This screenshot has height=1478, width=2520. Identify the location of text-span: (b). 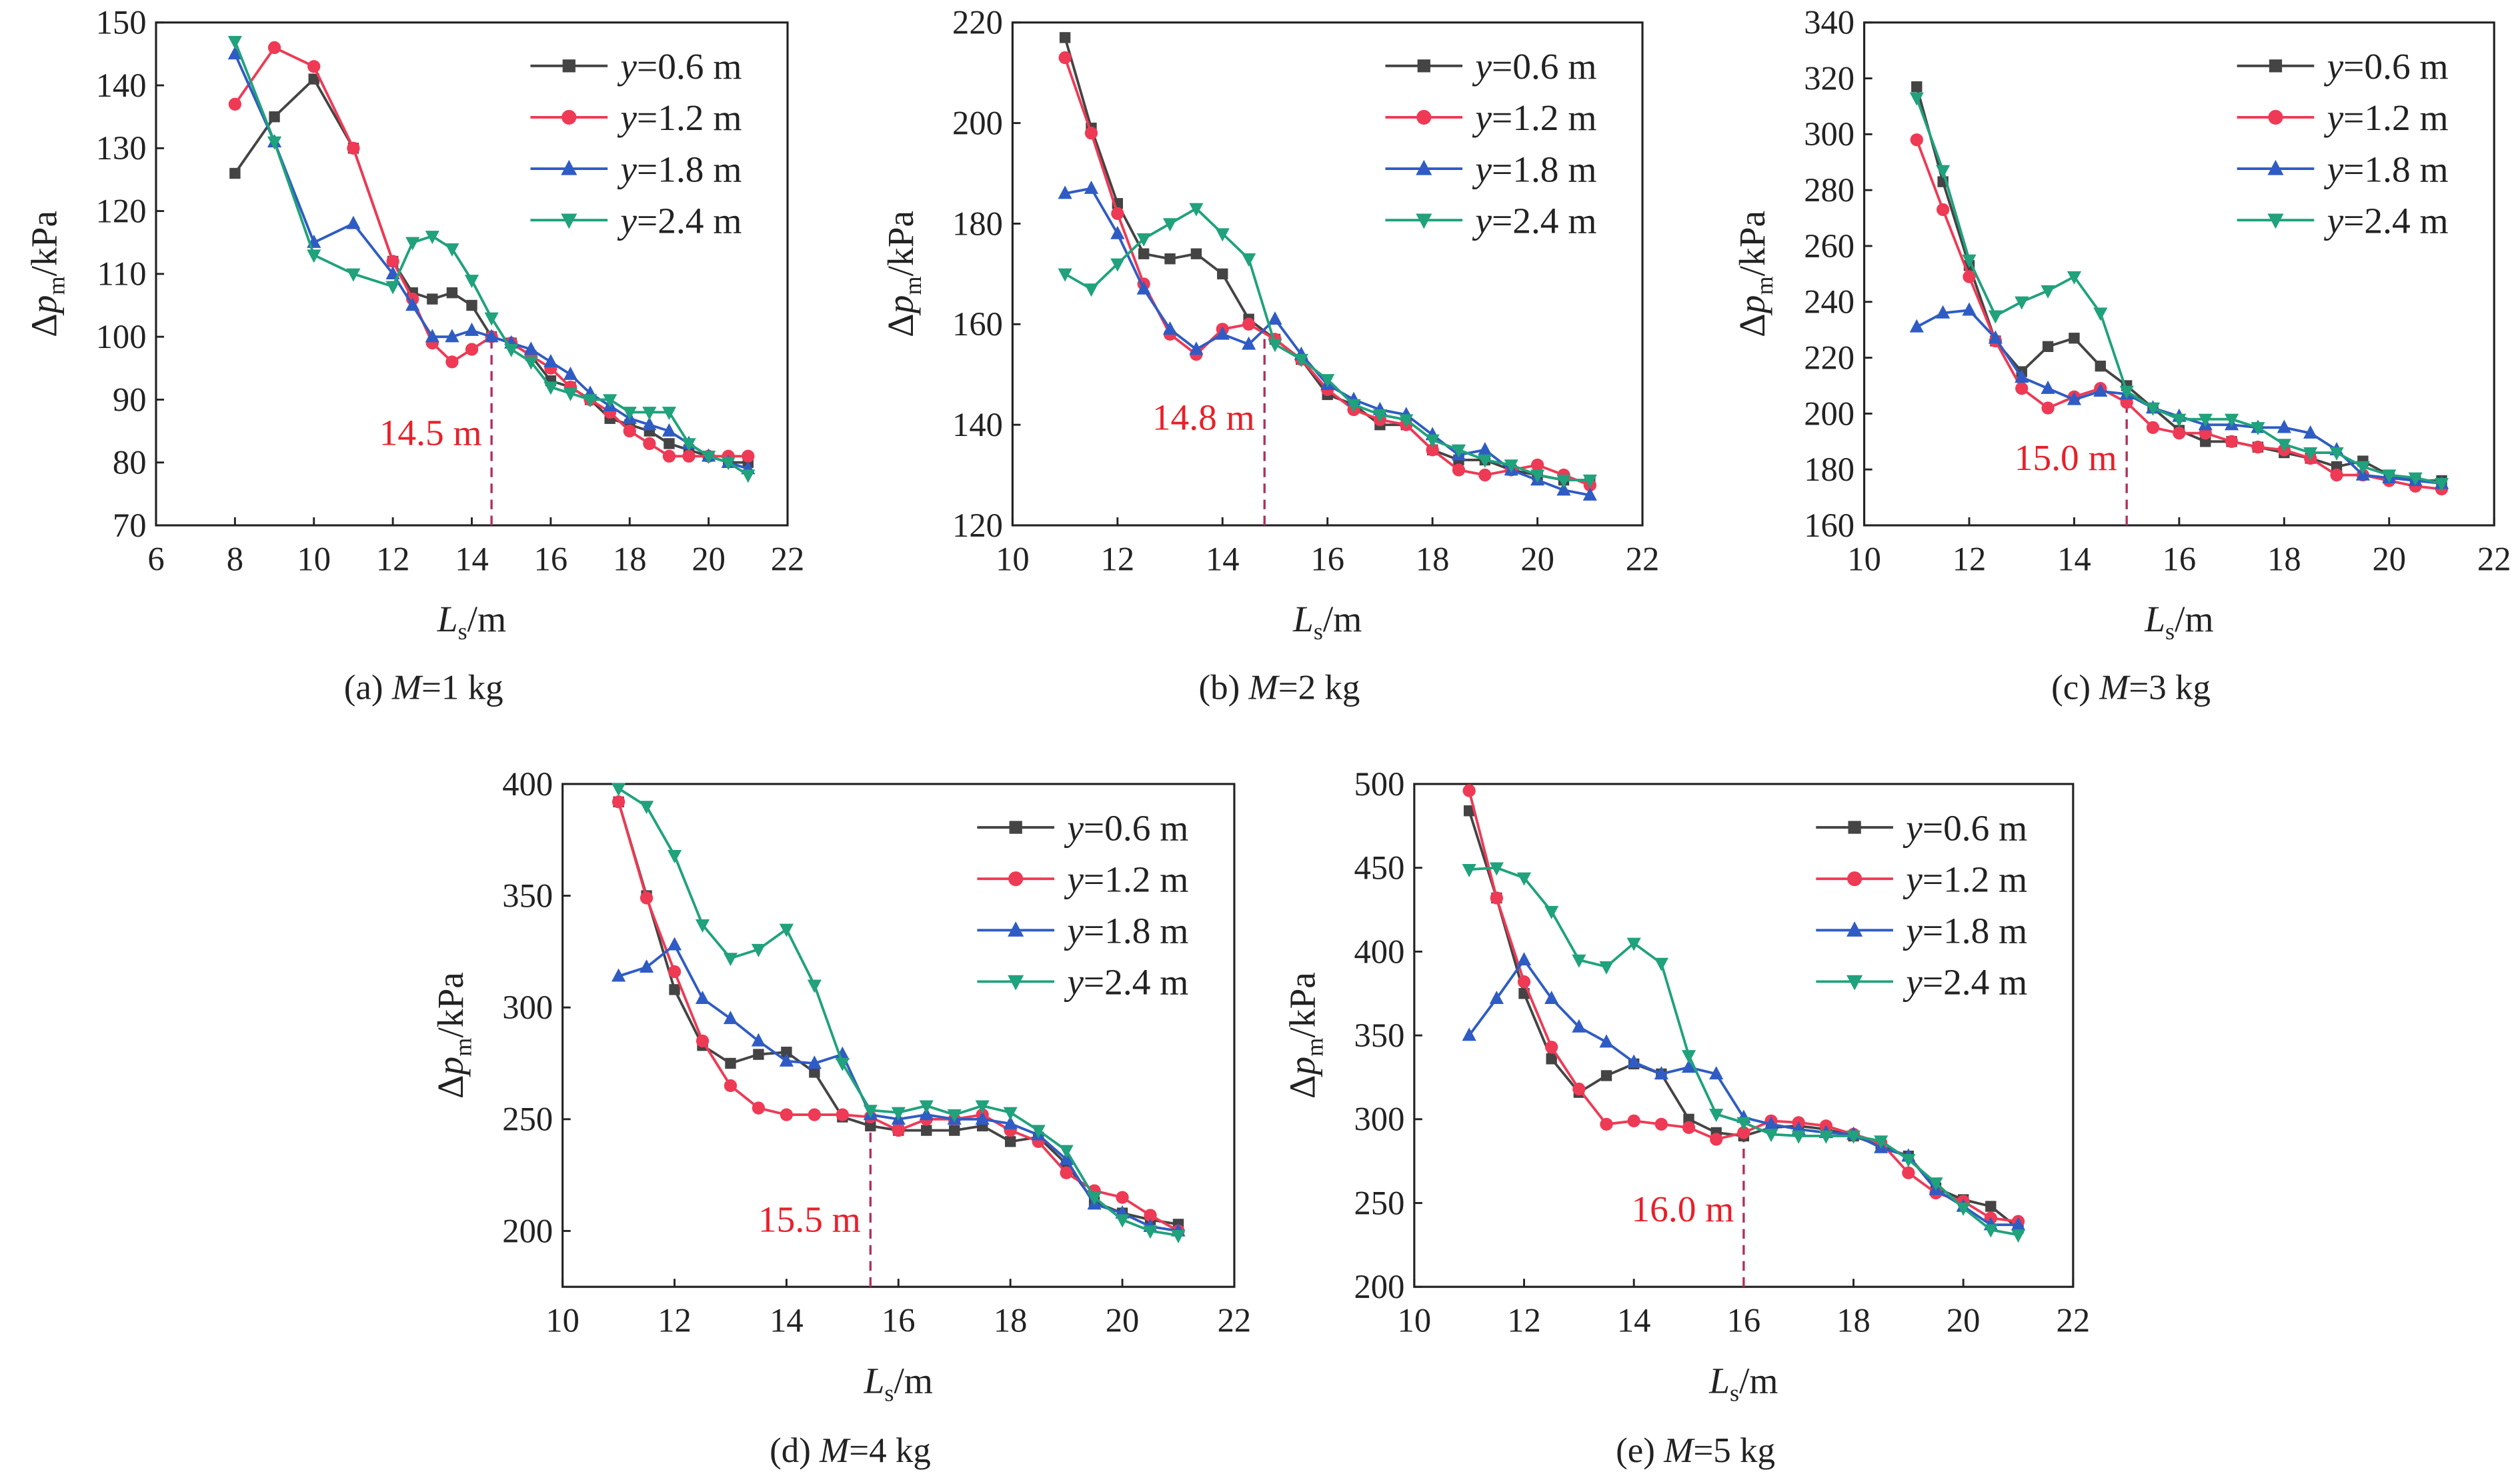
(1223, 687).